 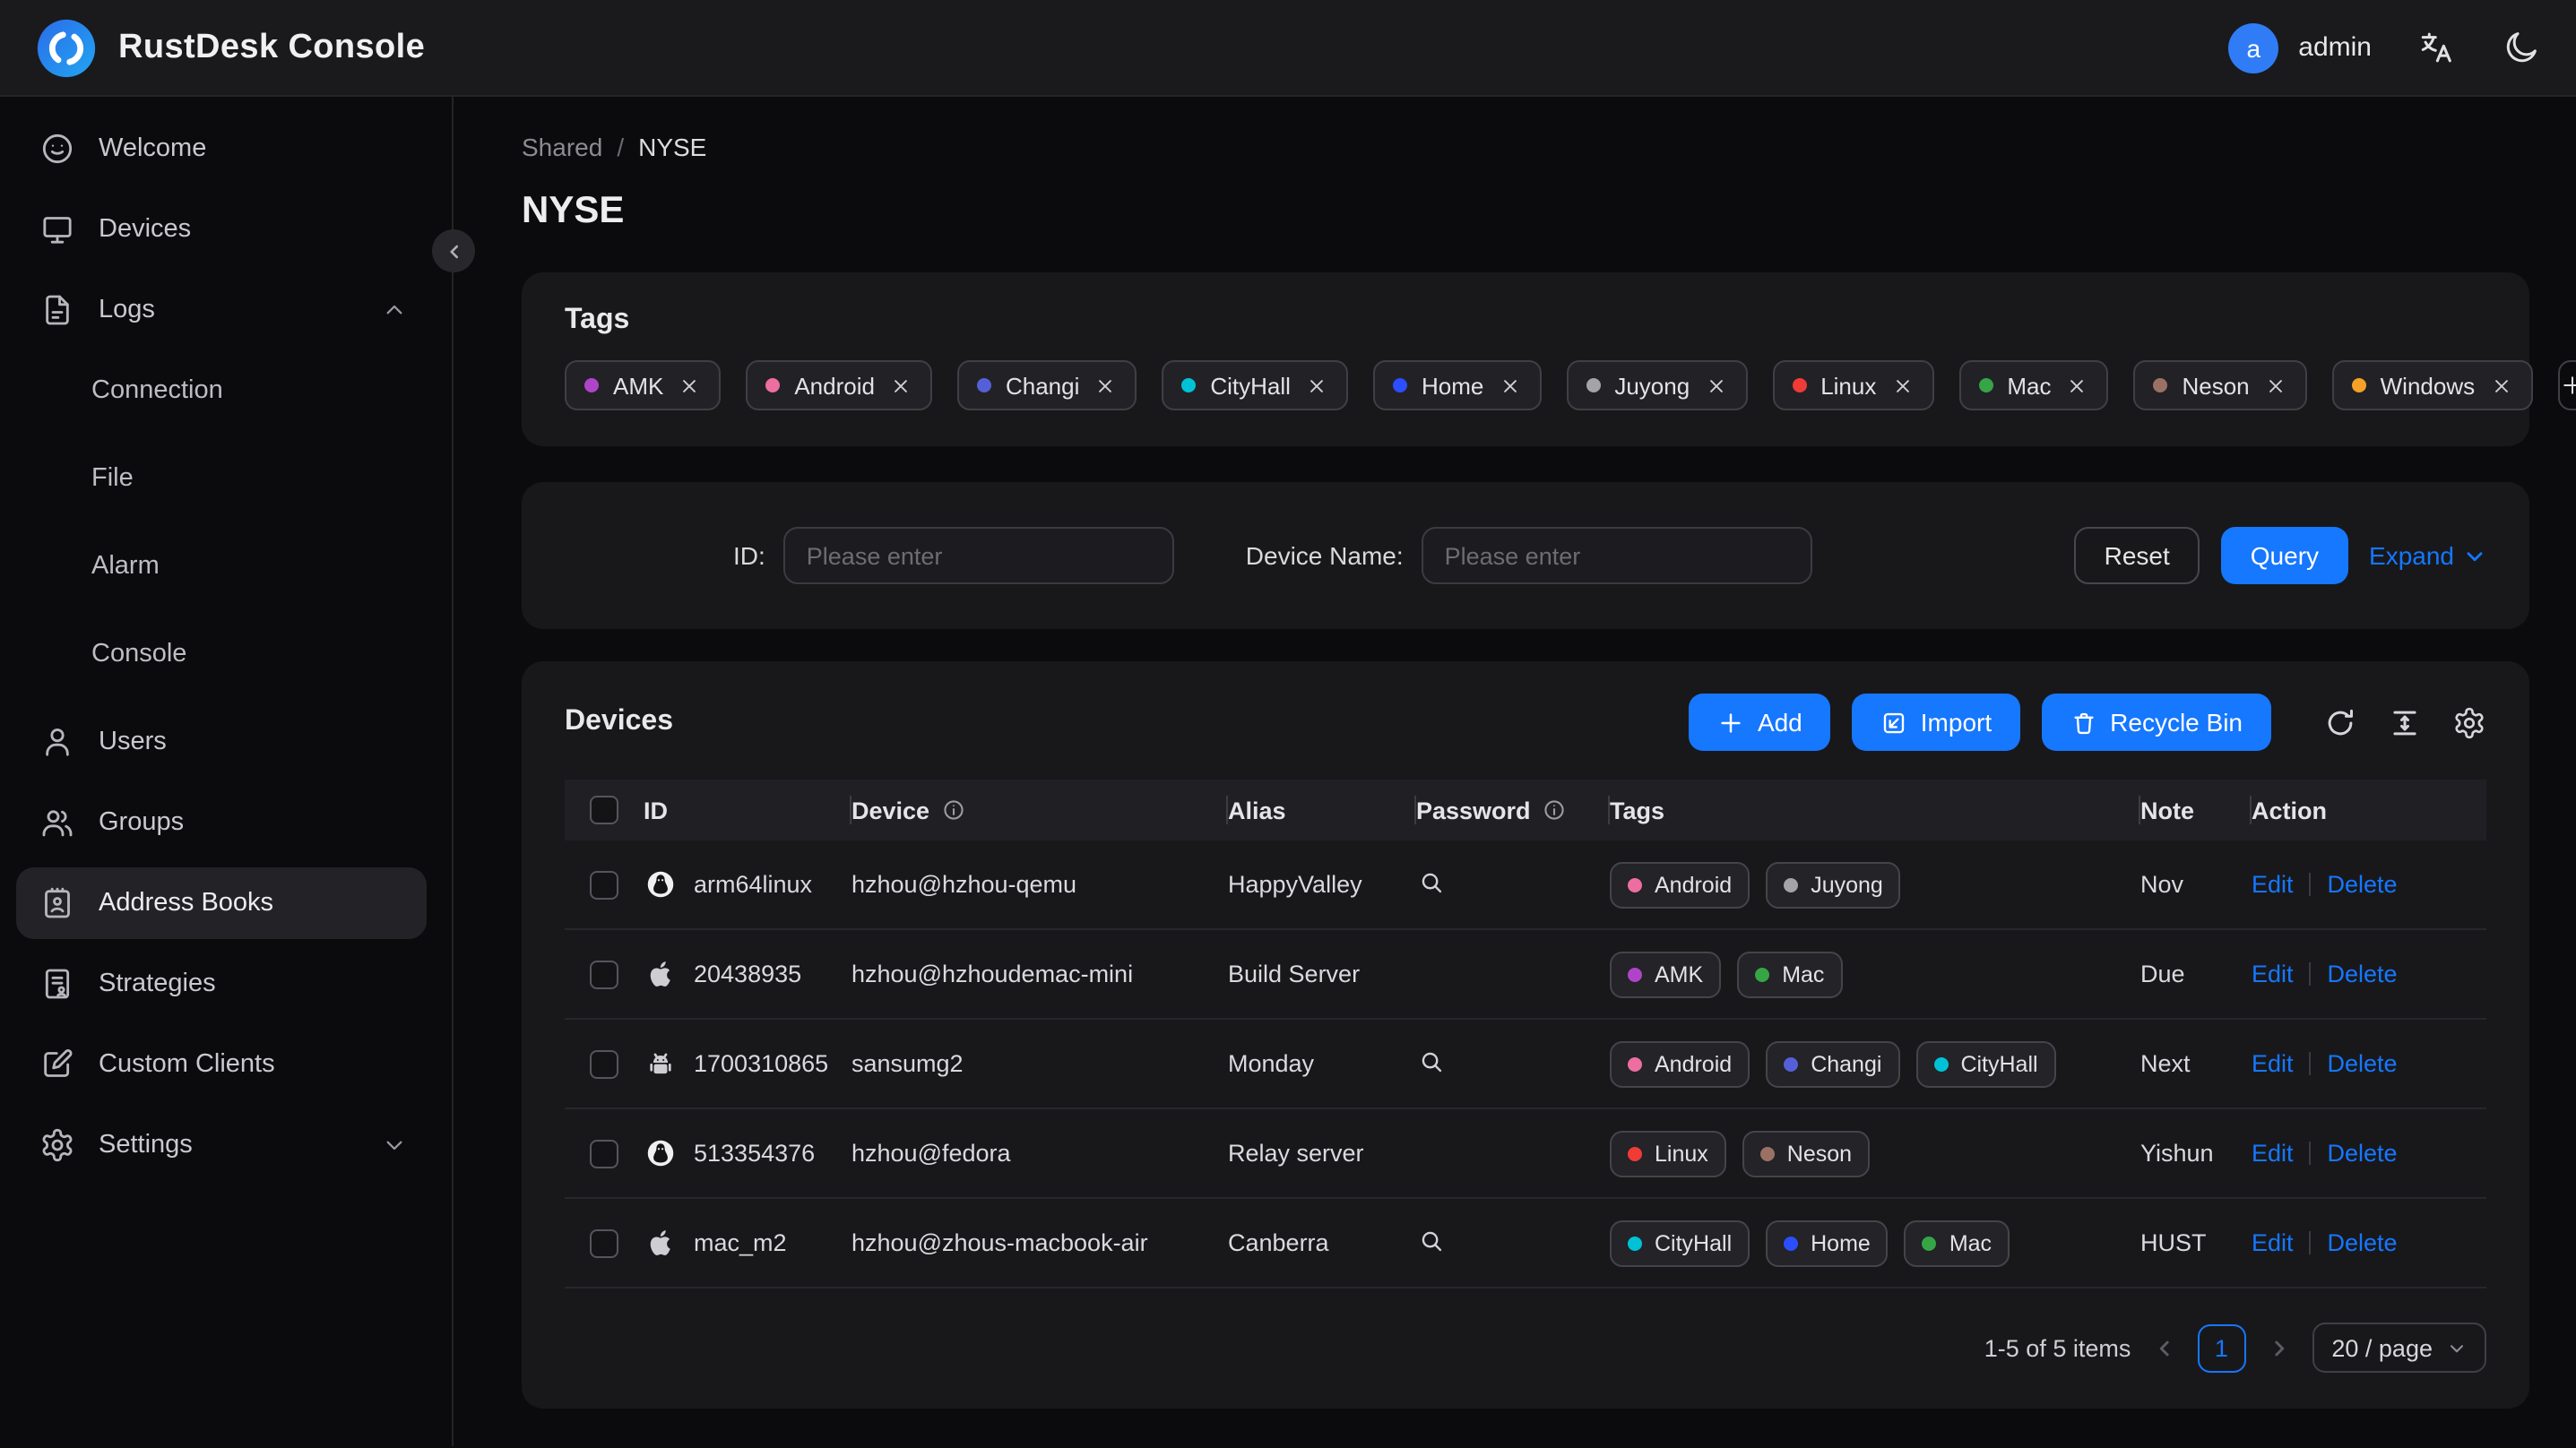 I want to click on tag-label: Neson, so click(x=1819, y=1153).